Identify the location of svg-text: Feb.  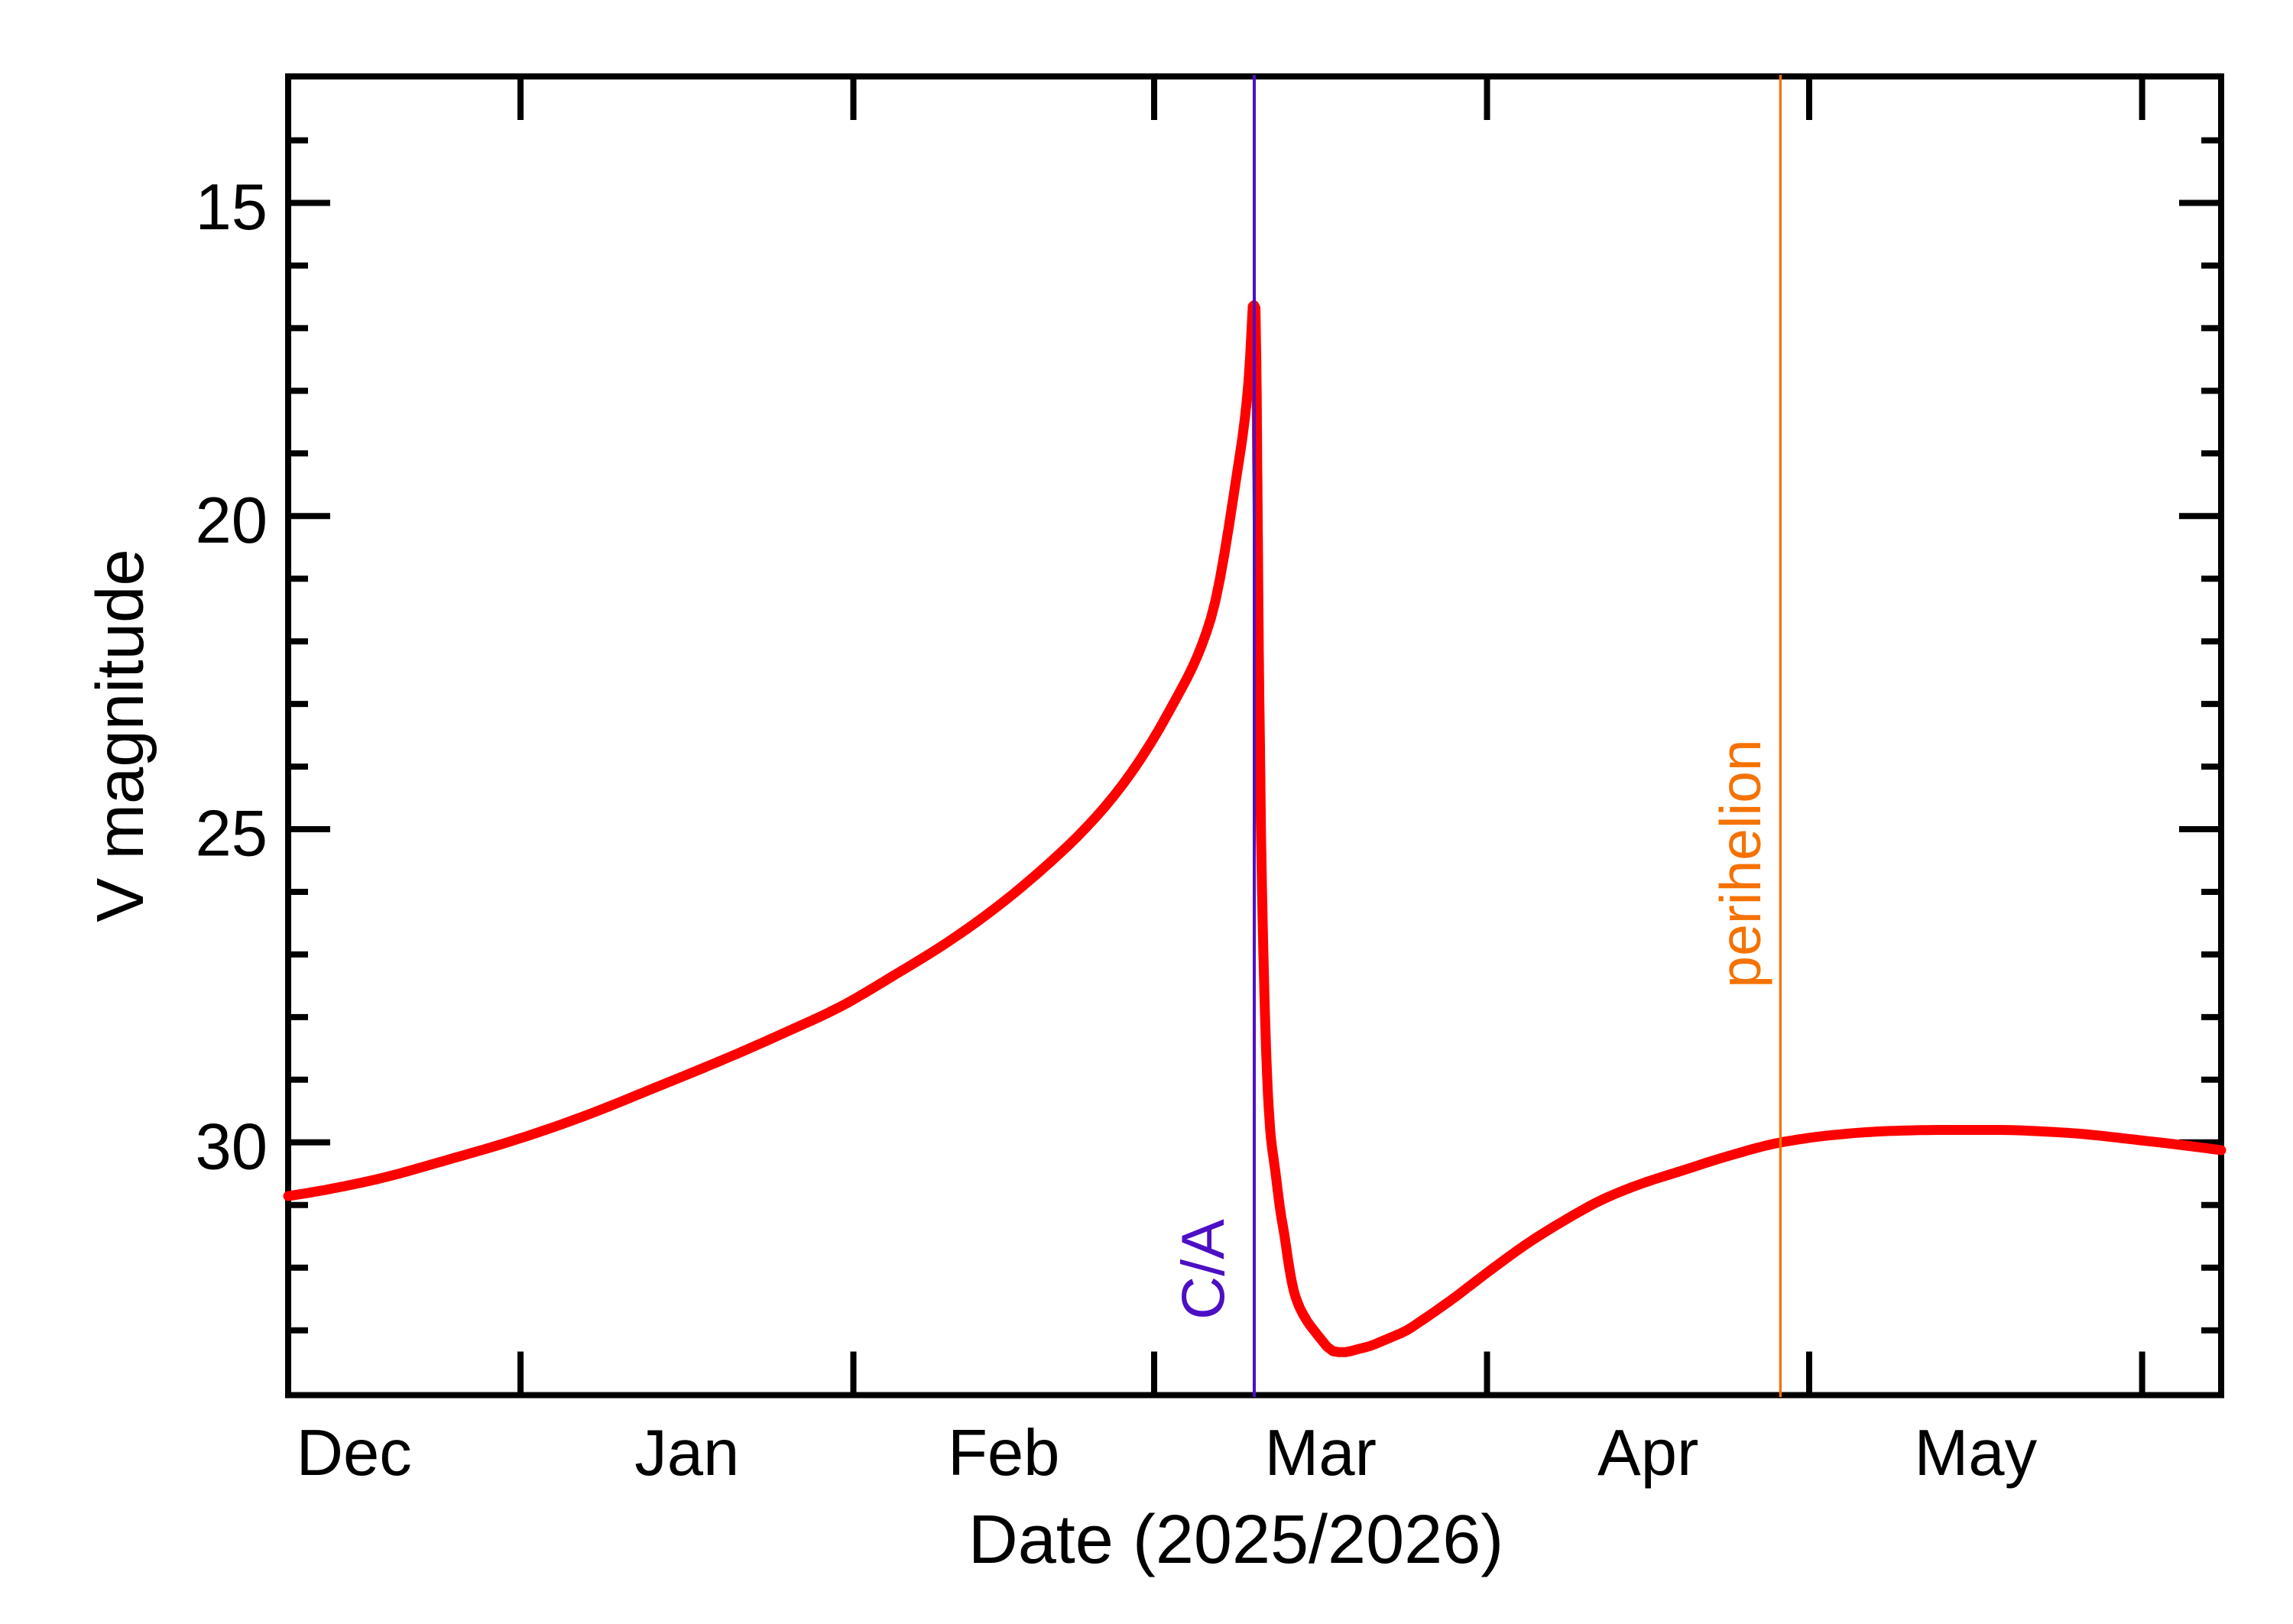
(1003, 1453).